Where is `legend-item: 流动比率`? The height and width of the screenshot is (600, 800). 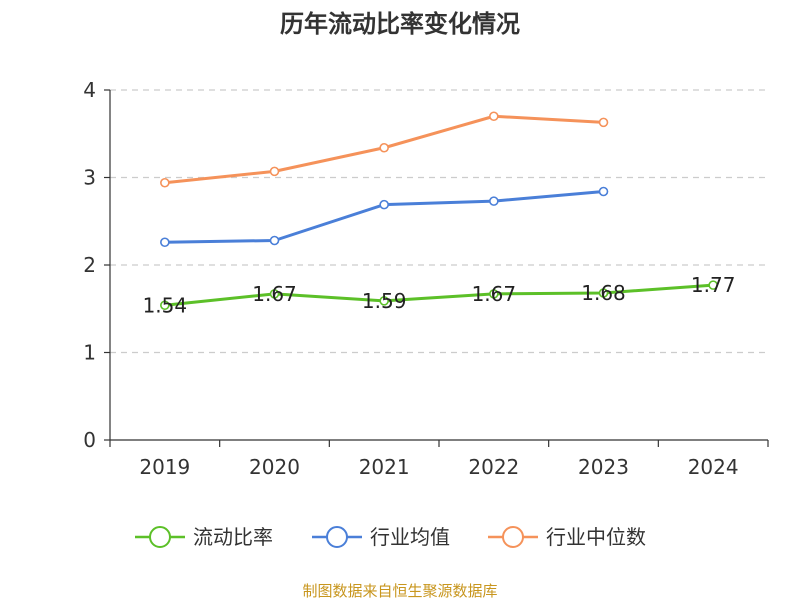
legend-item: 流动比率 is located at coordinates (204, 537).